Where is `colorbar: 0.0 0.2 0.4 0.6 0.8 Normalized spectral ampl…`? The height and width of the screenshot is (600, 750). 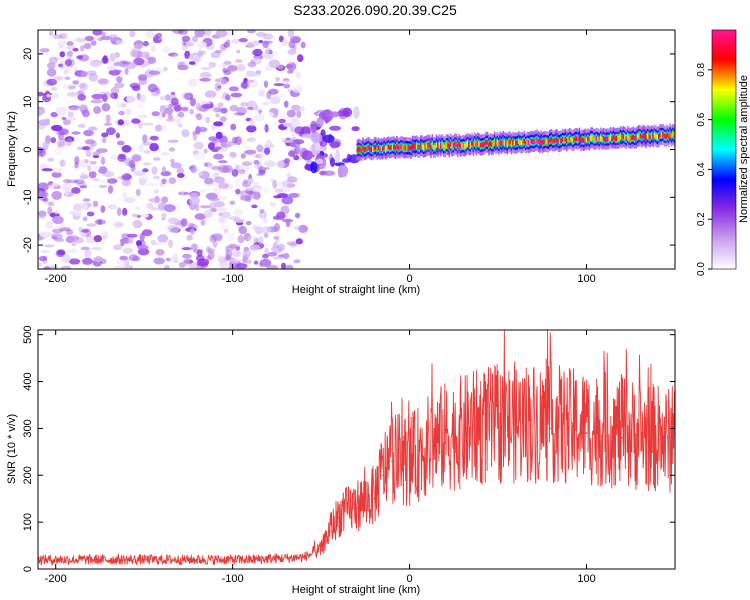 colorbar: 0.0 0.2 0.4 0.6 0.8 Normalized spectral ampl… is located at coordinates (723, 152).